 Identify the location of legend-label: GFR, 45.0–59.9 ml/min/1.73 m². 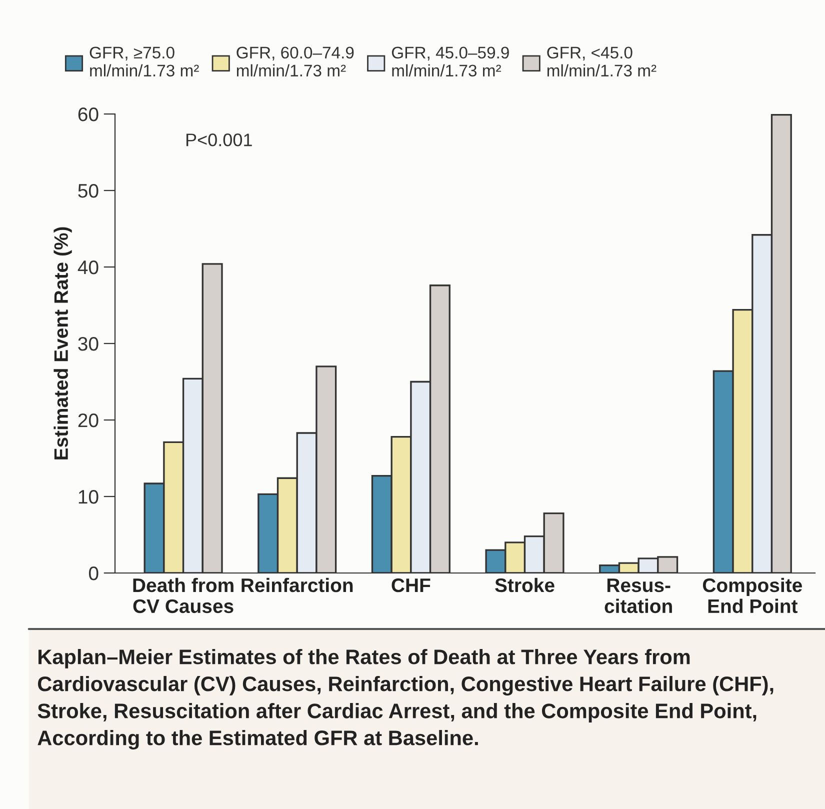
(450, 61).